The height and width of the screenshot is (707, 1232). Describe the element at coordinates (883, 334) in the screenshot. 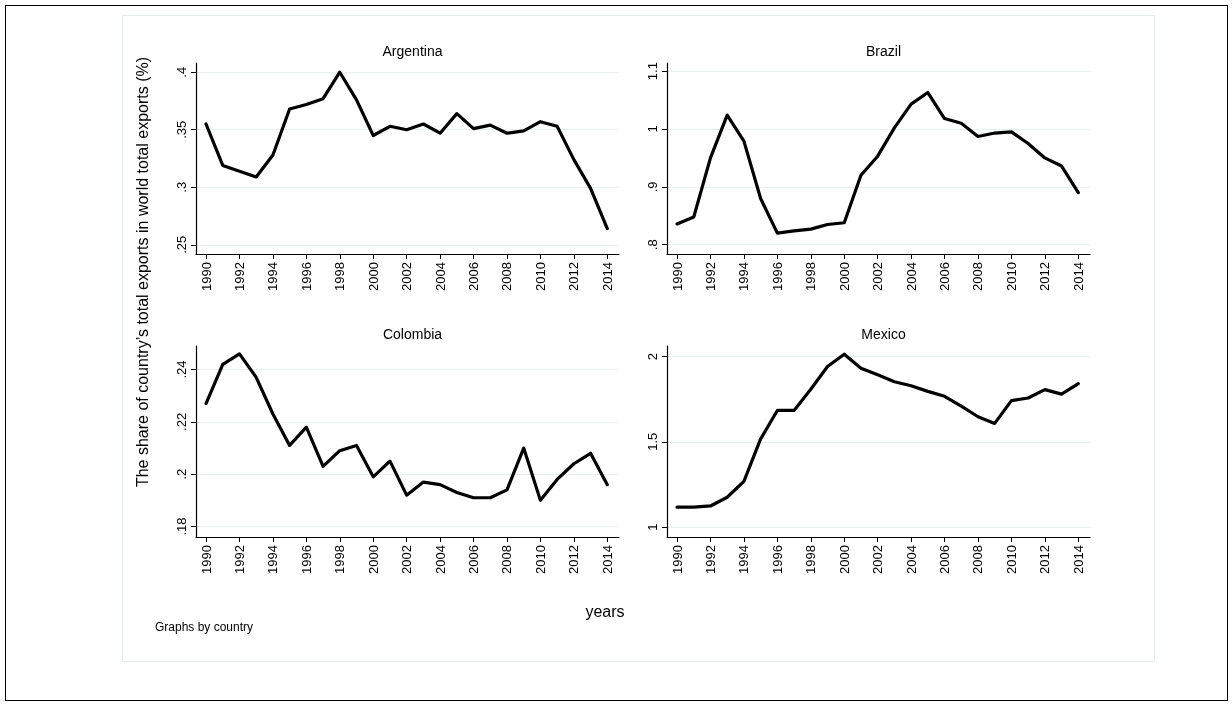

I see `chart-title: Mexico` at that location.